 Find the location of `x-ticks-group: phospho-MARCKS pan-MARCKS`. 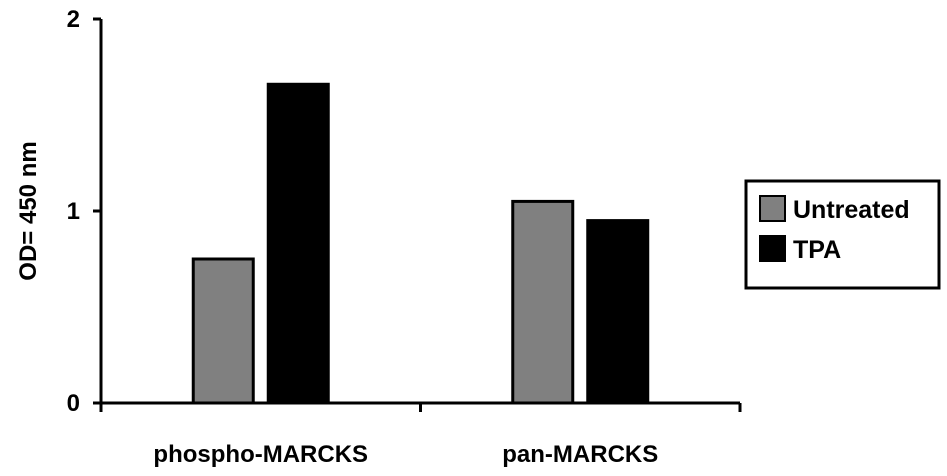

x-ticks-group: phospho-MARCKS pan-MARCKS is located at coordinates (420, 435).